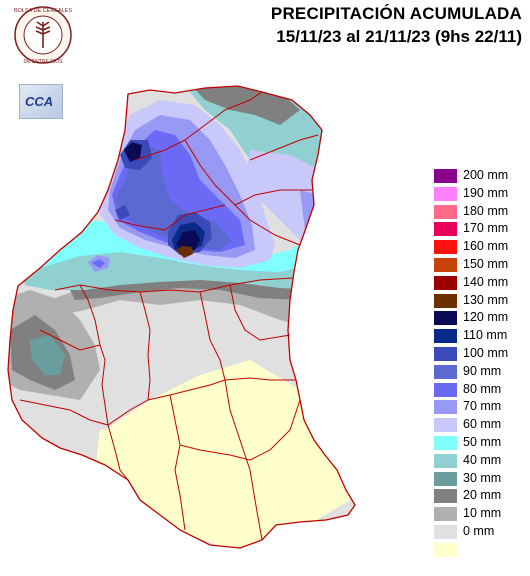 The width and height of the screenshot is (530, 576). What do you see at coordinates (482, 513) in the screenshot?
I see `legend-label: 10 mm` at bounding box center [482, 513].